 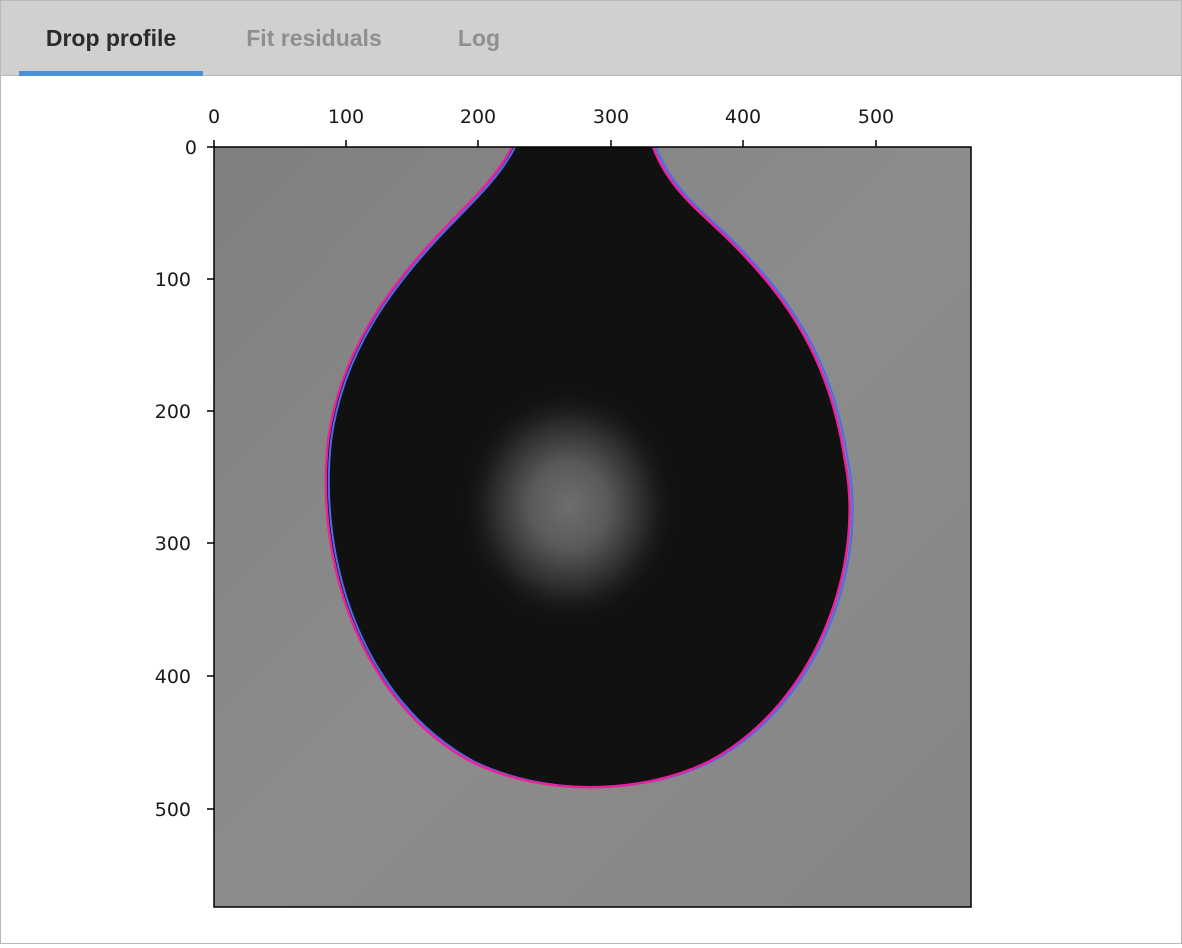 What do you see at coordinates (111, 73) in the screenshot?
I see `active-tab-indicator` at bounding box center [111, 73].